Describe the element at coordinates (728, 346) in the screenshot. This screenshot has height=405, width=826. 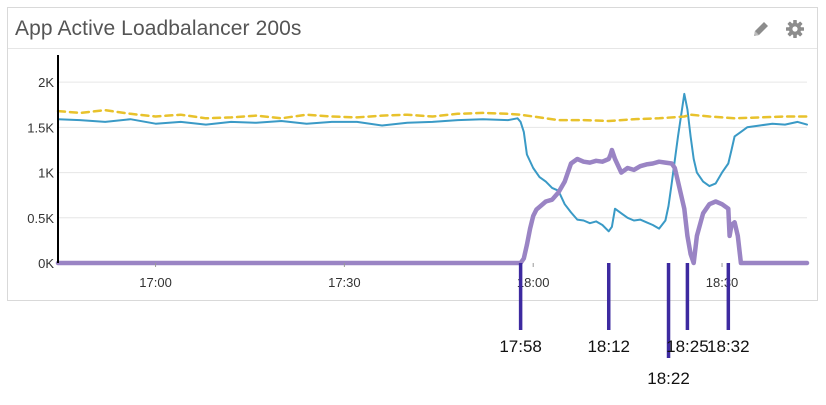
I see `event-marker-label: 18:32` at that location.